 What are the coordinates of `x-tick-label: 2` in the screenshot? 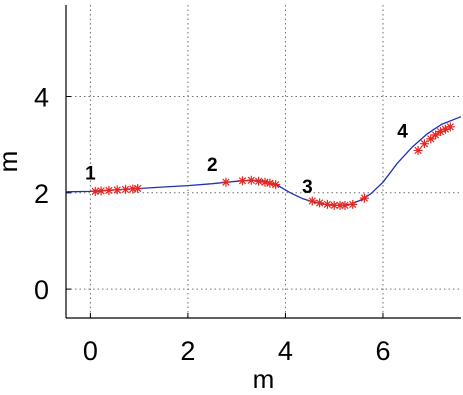 It's located at (187, 351).